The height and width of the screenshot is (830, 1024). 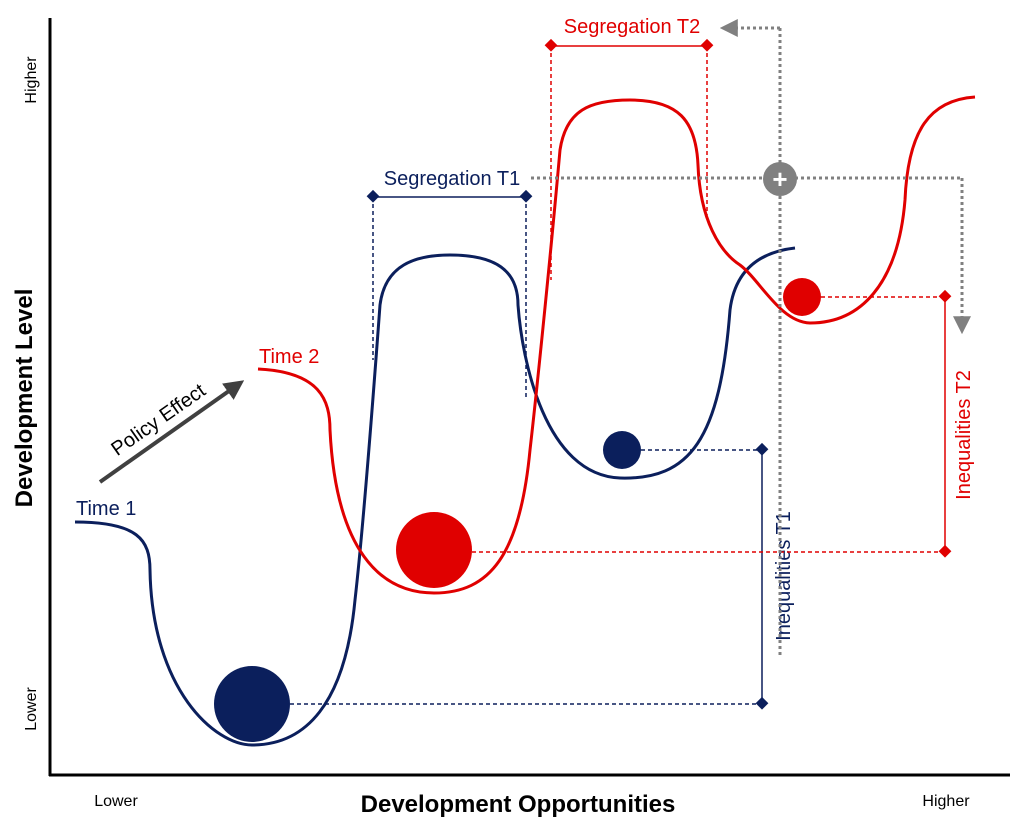 What do you see at coordinates (434, 550) in the screenshot?
I see `time2-ball-low` at bounding box center [434, 550].